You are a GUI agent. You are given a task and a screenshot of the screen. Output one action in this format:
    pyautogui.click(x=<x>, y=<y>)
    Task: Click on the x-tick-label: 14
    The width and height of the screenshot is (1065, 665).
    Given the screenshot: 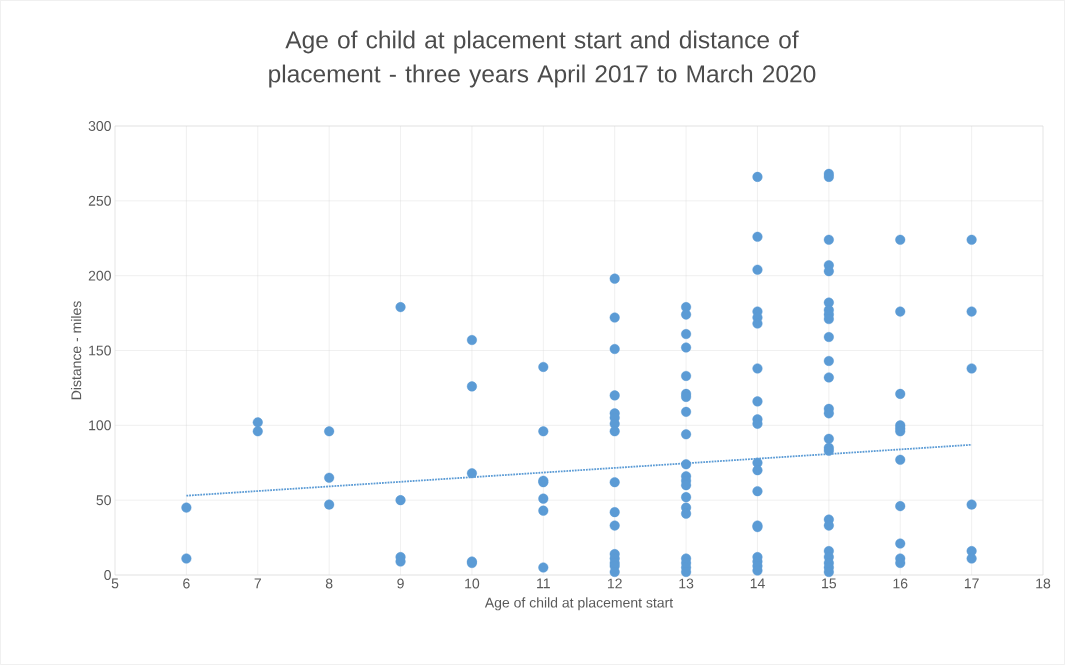 What is the action you would take?
    pyautogui.click(x=757, y=583)
    